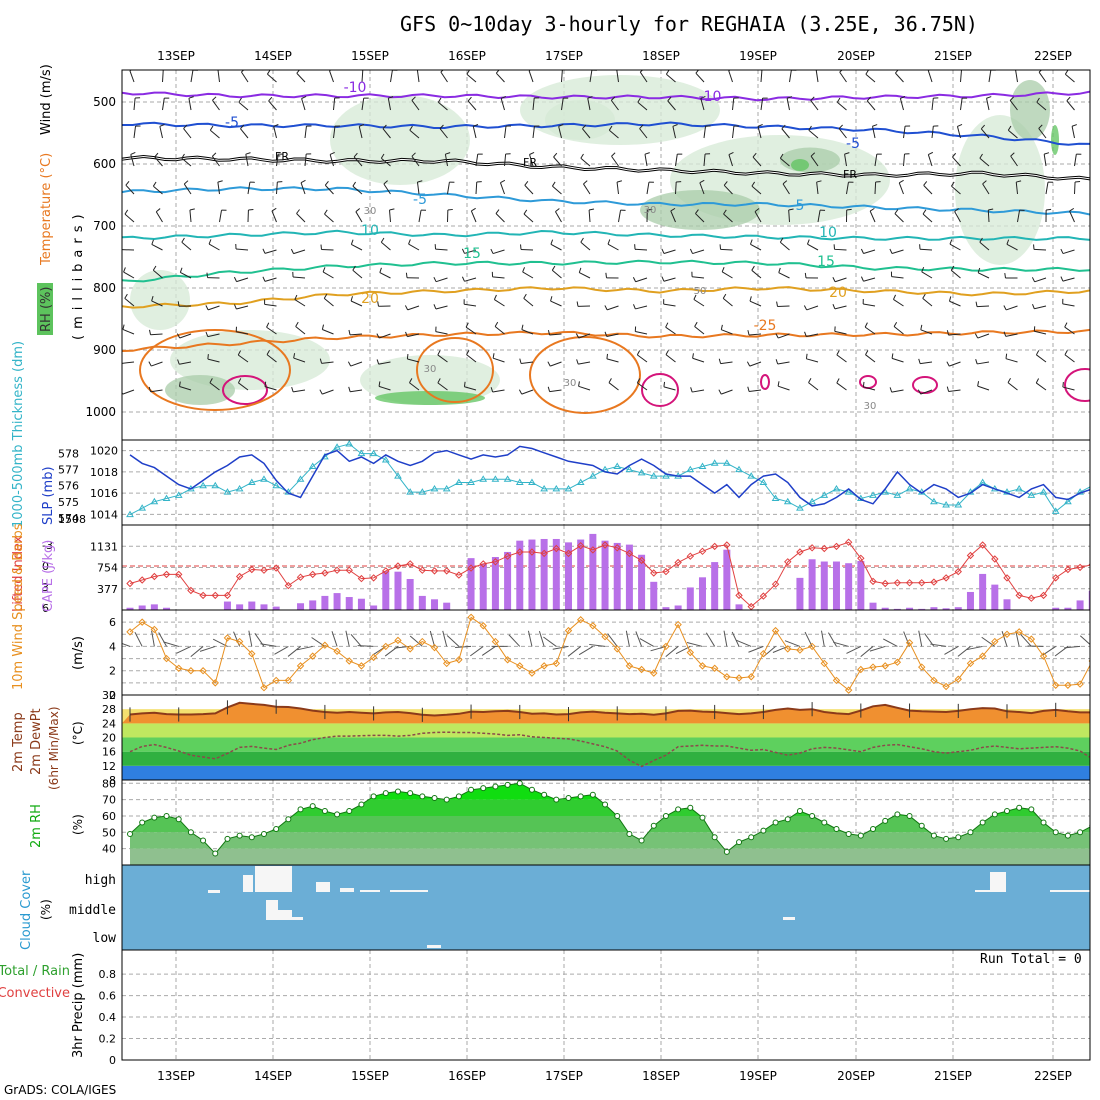 Image resolution: width=1100 pixels, height=1100 pixels. I want to click on y-tick-rh: 70, so click(109, 800).